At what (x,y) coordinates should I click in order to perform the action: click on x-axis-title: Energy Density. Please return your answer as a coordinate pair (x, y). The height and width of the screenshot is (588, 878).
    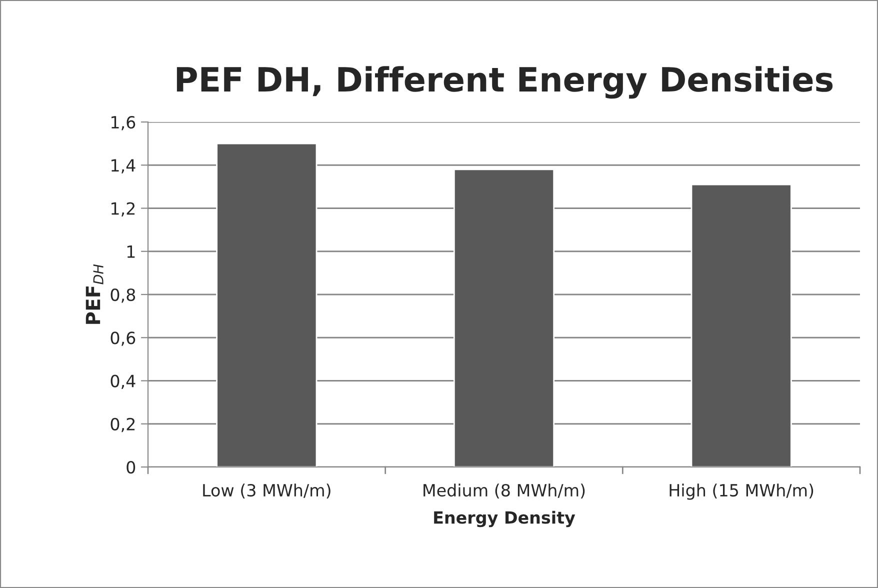
    Looking at the image, I should click on (505, 519).